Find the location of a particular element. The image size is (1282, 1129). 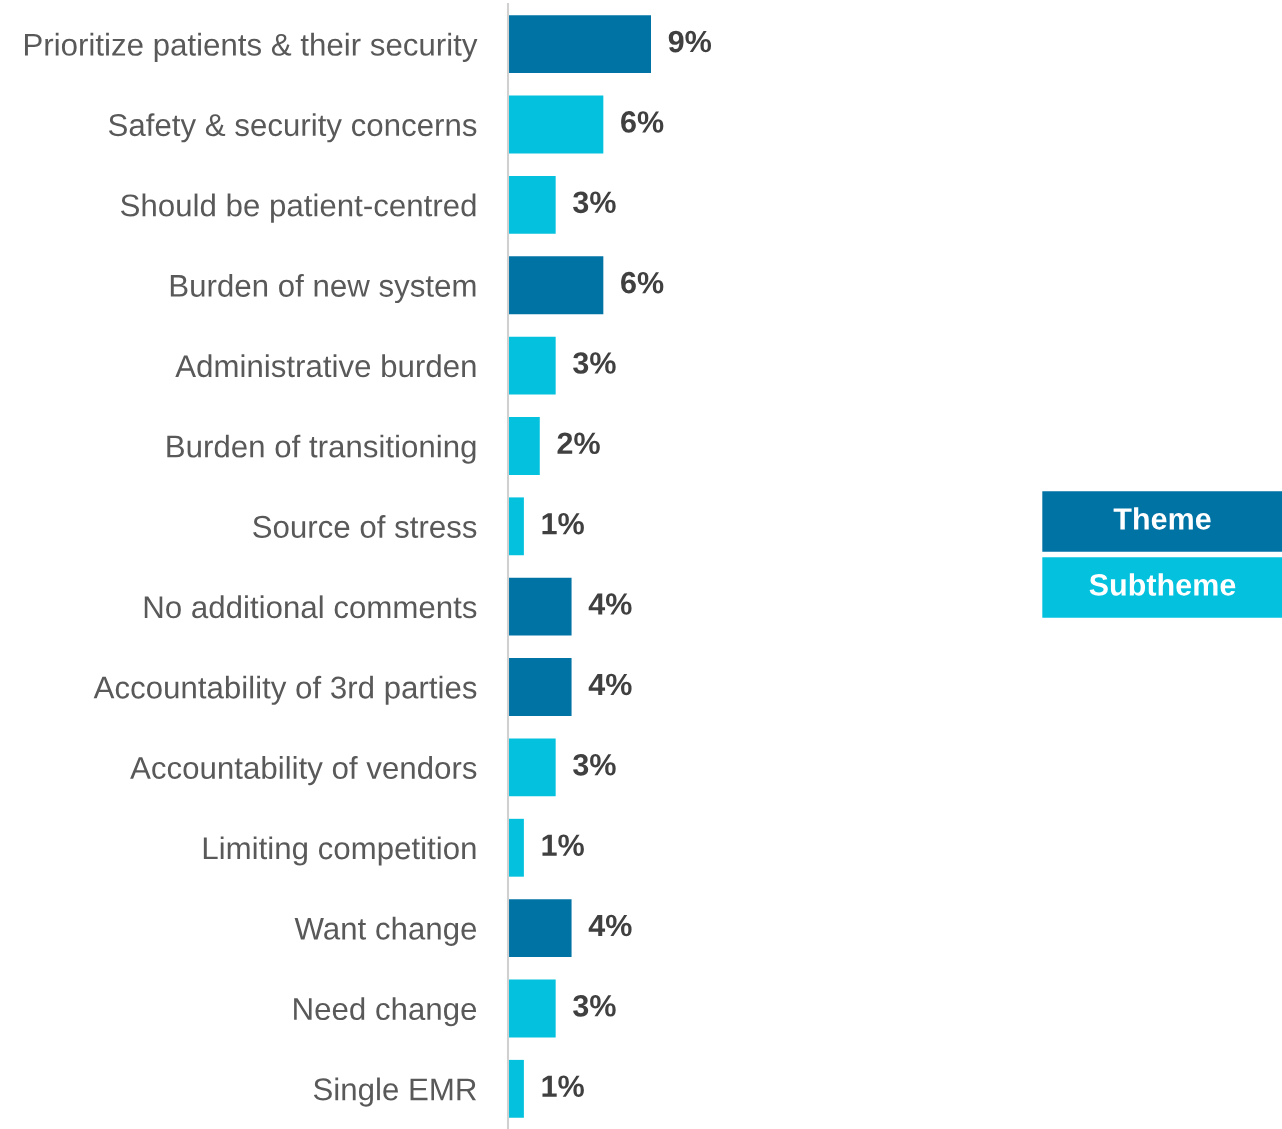

y-tick-label: Burden of transitioning is located at coordinates (321, 449).